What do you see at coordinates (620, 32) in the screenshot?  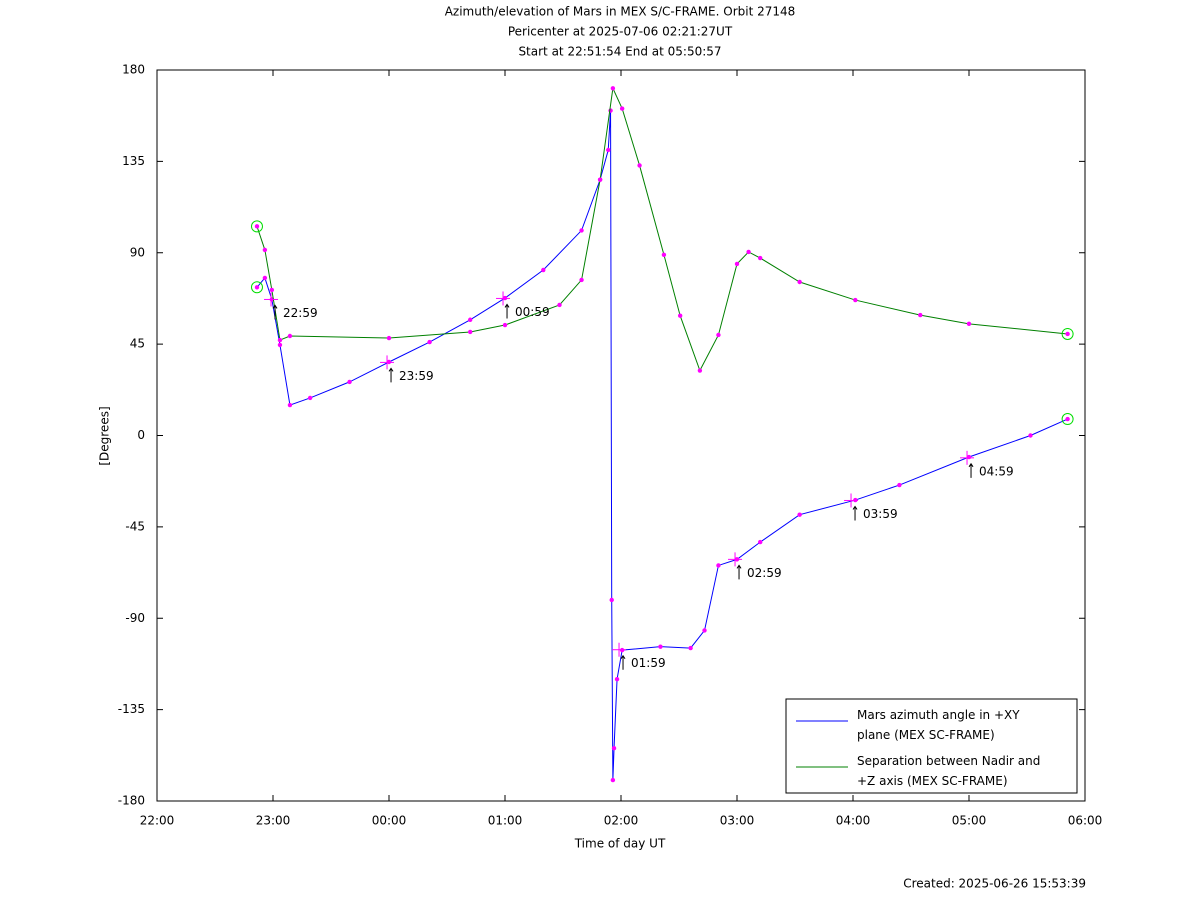 I see `chart-subtitle: Pericenter at 2025-07-06 02:21:27UT` at bounding box center [620, 32].